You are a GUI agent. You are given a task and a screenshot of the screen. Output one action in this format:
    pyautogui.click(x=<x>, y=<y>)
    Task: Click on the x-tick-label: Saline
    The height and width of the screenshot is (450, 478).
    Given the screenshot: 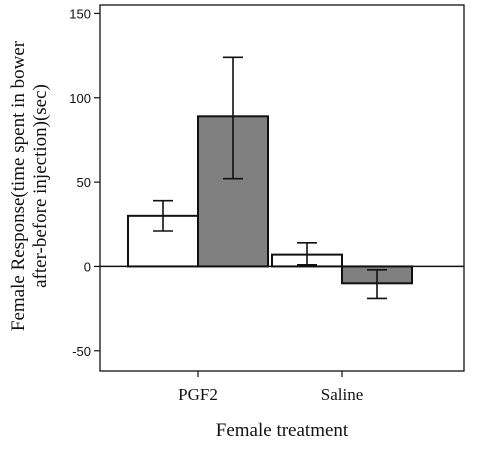 What is the action you would take?
    pyautogui.click(x=342, y=394)
    